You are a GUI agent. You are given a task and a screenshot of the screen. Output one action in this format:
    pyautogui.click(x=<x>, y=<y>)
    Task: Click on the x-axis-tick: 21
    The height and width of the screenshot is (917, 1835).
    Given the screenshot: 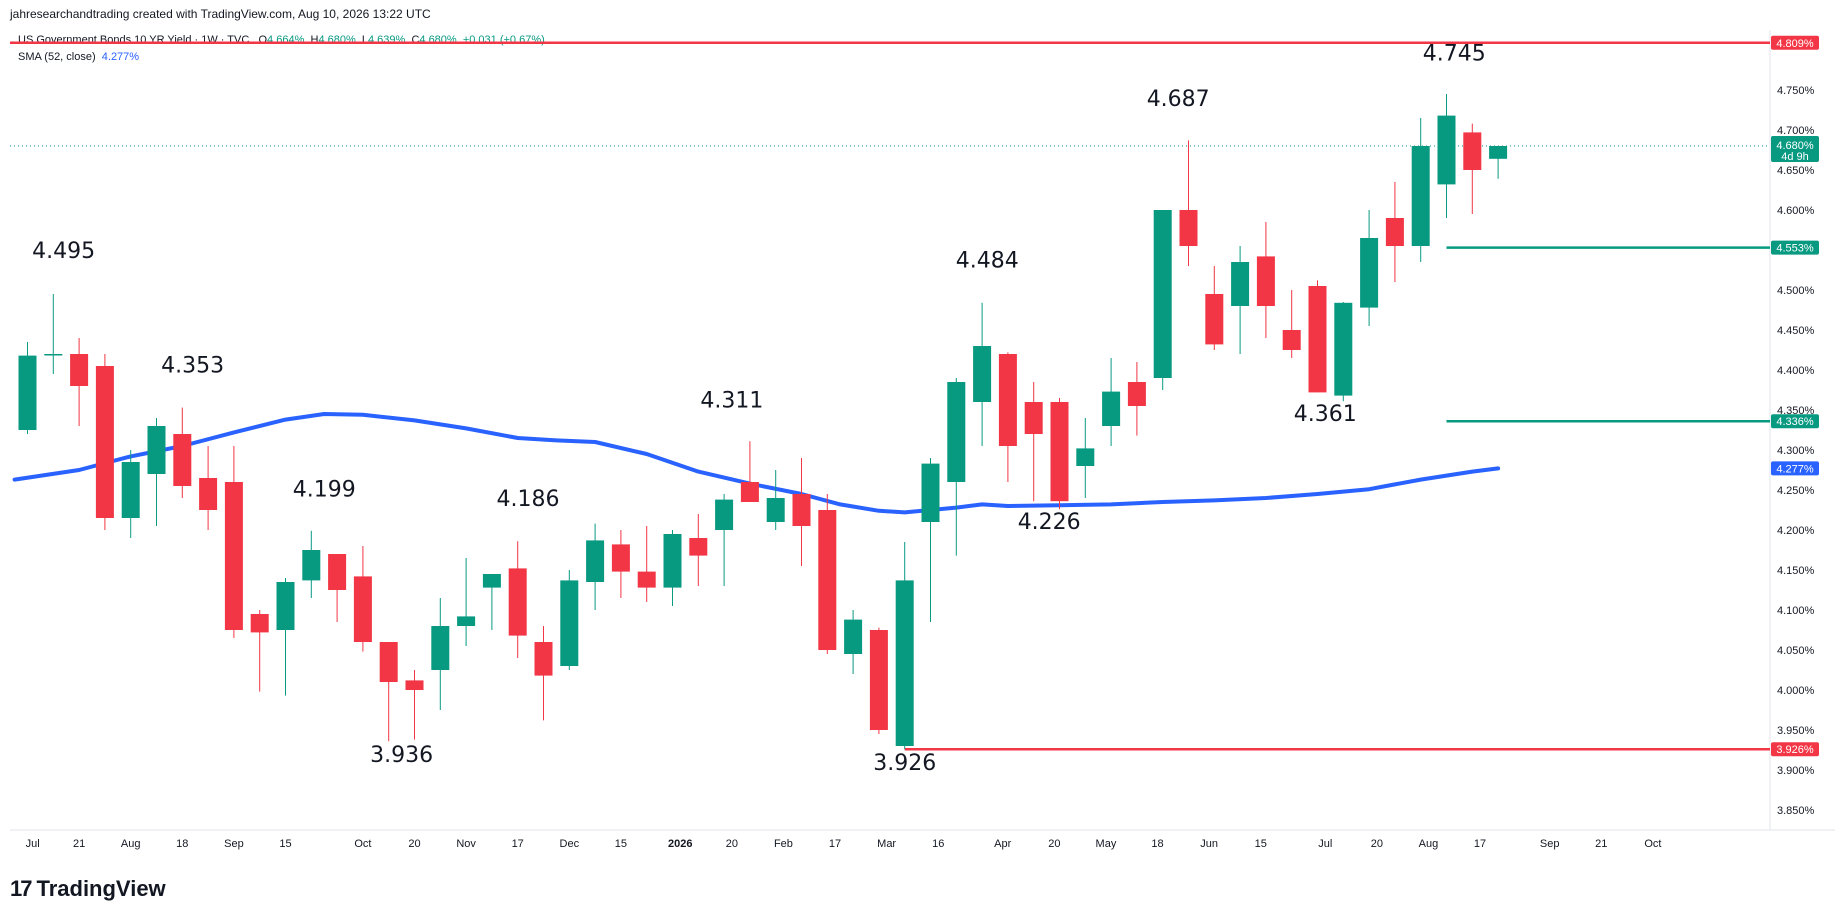 What is the action you would take?
    pyautogui.click(x=1601, y=844)
    